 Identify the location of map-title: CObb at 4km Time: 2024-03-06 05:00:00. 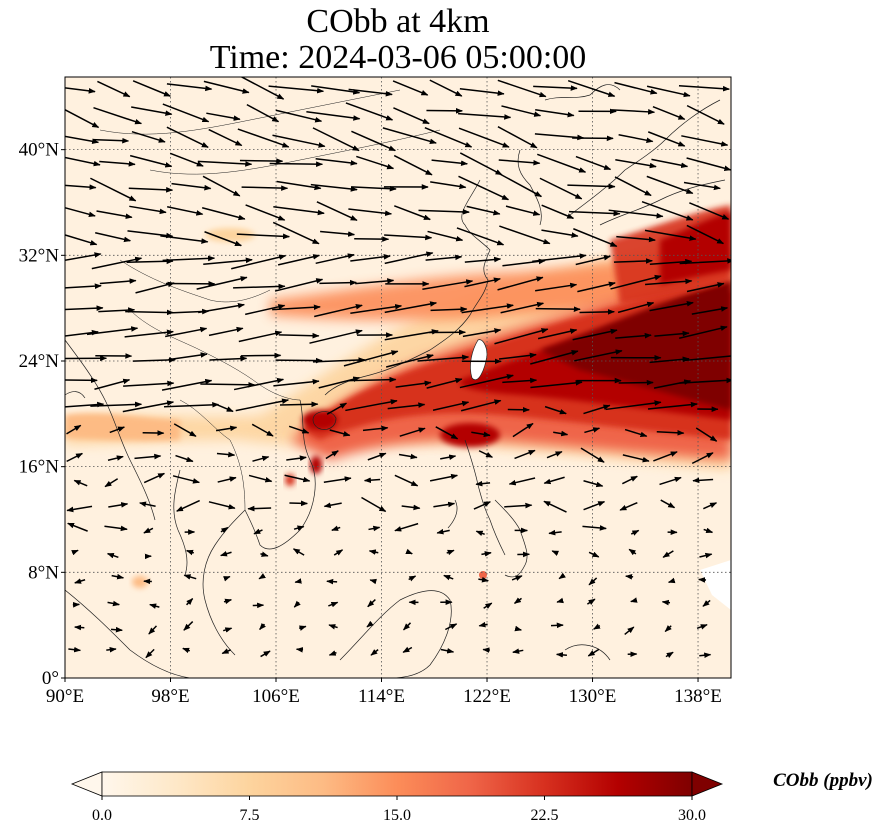
(398, 40).